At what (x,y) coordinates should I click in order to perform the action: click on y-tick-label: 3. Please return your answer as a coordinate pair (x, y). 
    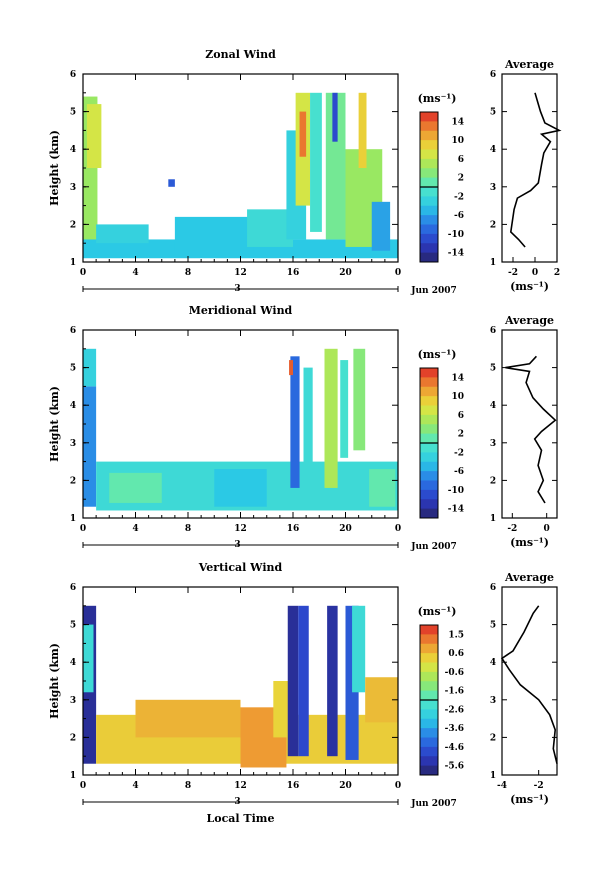
    Looking at the image, I should click on (73, 188).